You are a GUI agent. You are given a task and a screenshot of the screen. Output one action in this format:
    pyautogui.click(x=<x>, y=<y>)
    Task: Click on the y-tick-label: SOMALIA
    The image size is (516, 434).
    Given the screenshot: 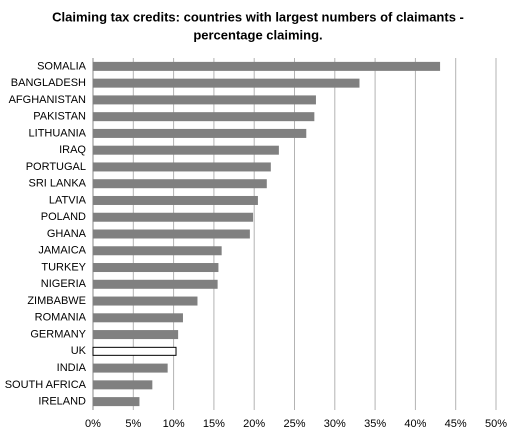 What is the action you would take?
    pyautogui.click(x=62, y=66)
    